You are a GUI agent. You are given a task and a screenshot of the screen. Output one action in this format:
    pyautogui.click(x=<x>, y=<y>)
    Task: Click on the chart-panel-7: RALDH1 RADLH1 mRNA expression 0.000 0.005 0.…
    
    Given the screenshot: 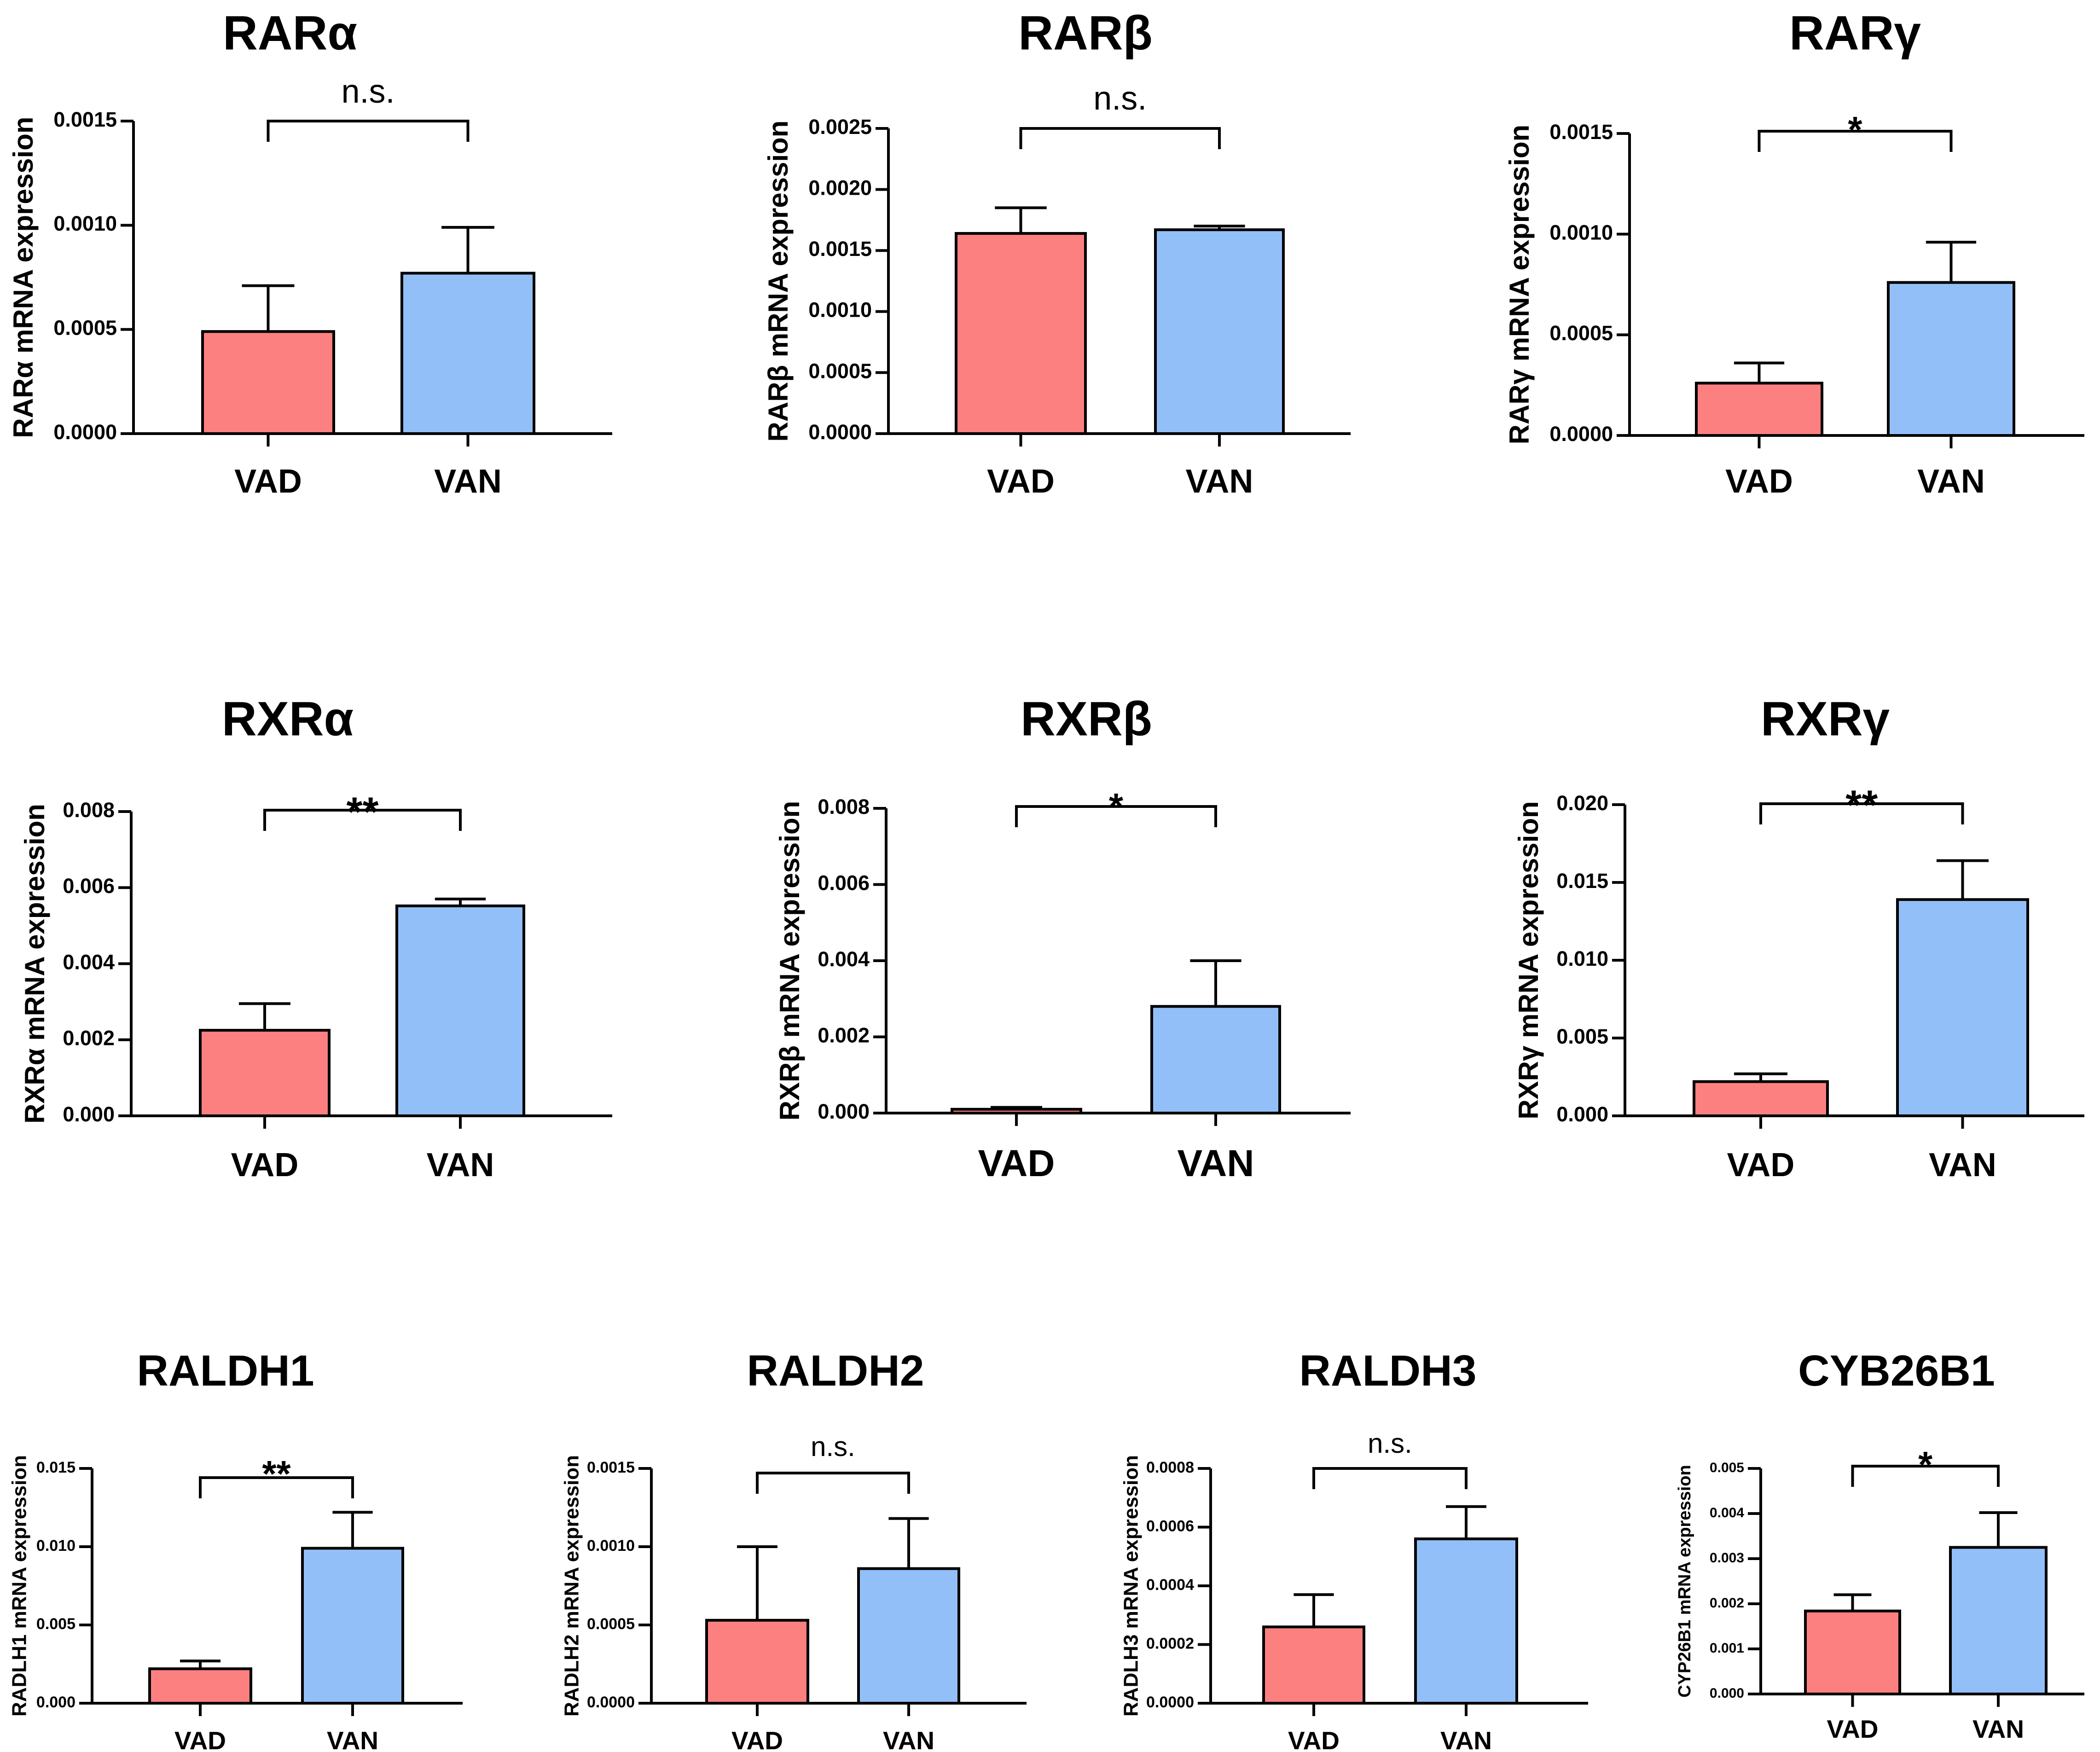 What is the action you would take?
    pyautogui.click(x=235, y=1549)
    